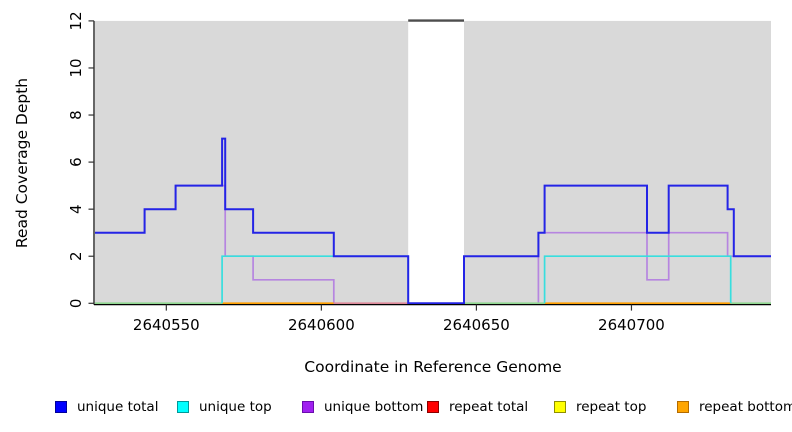  Describe the element at coordinates (489, 406) in the screenshot. I see `legend-label: repeat total` at that location.